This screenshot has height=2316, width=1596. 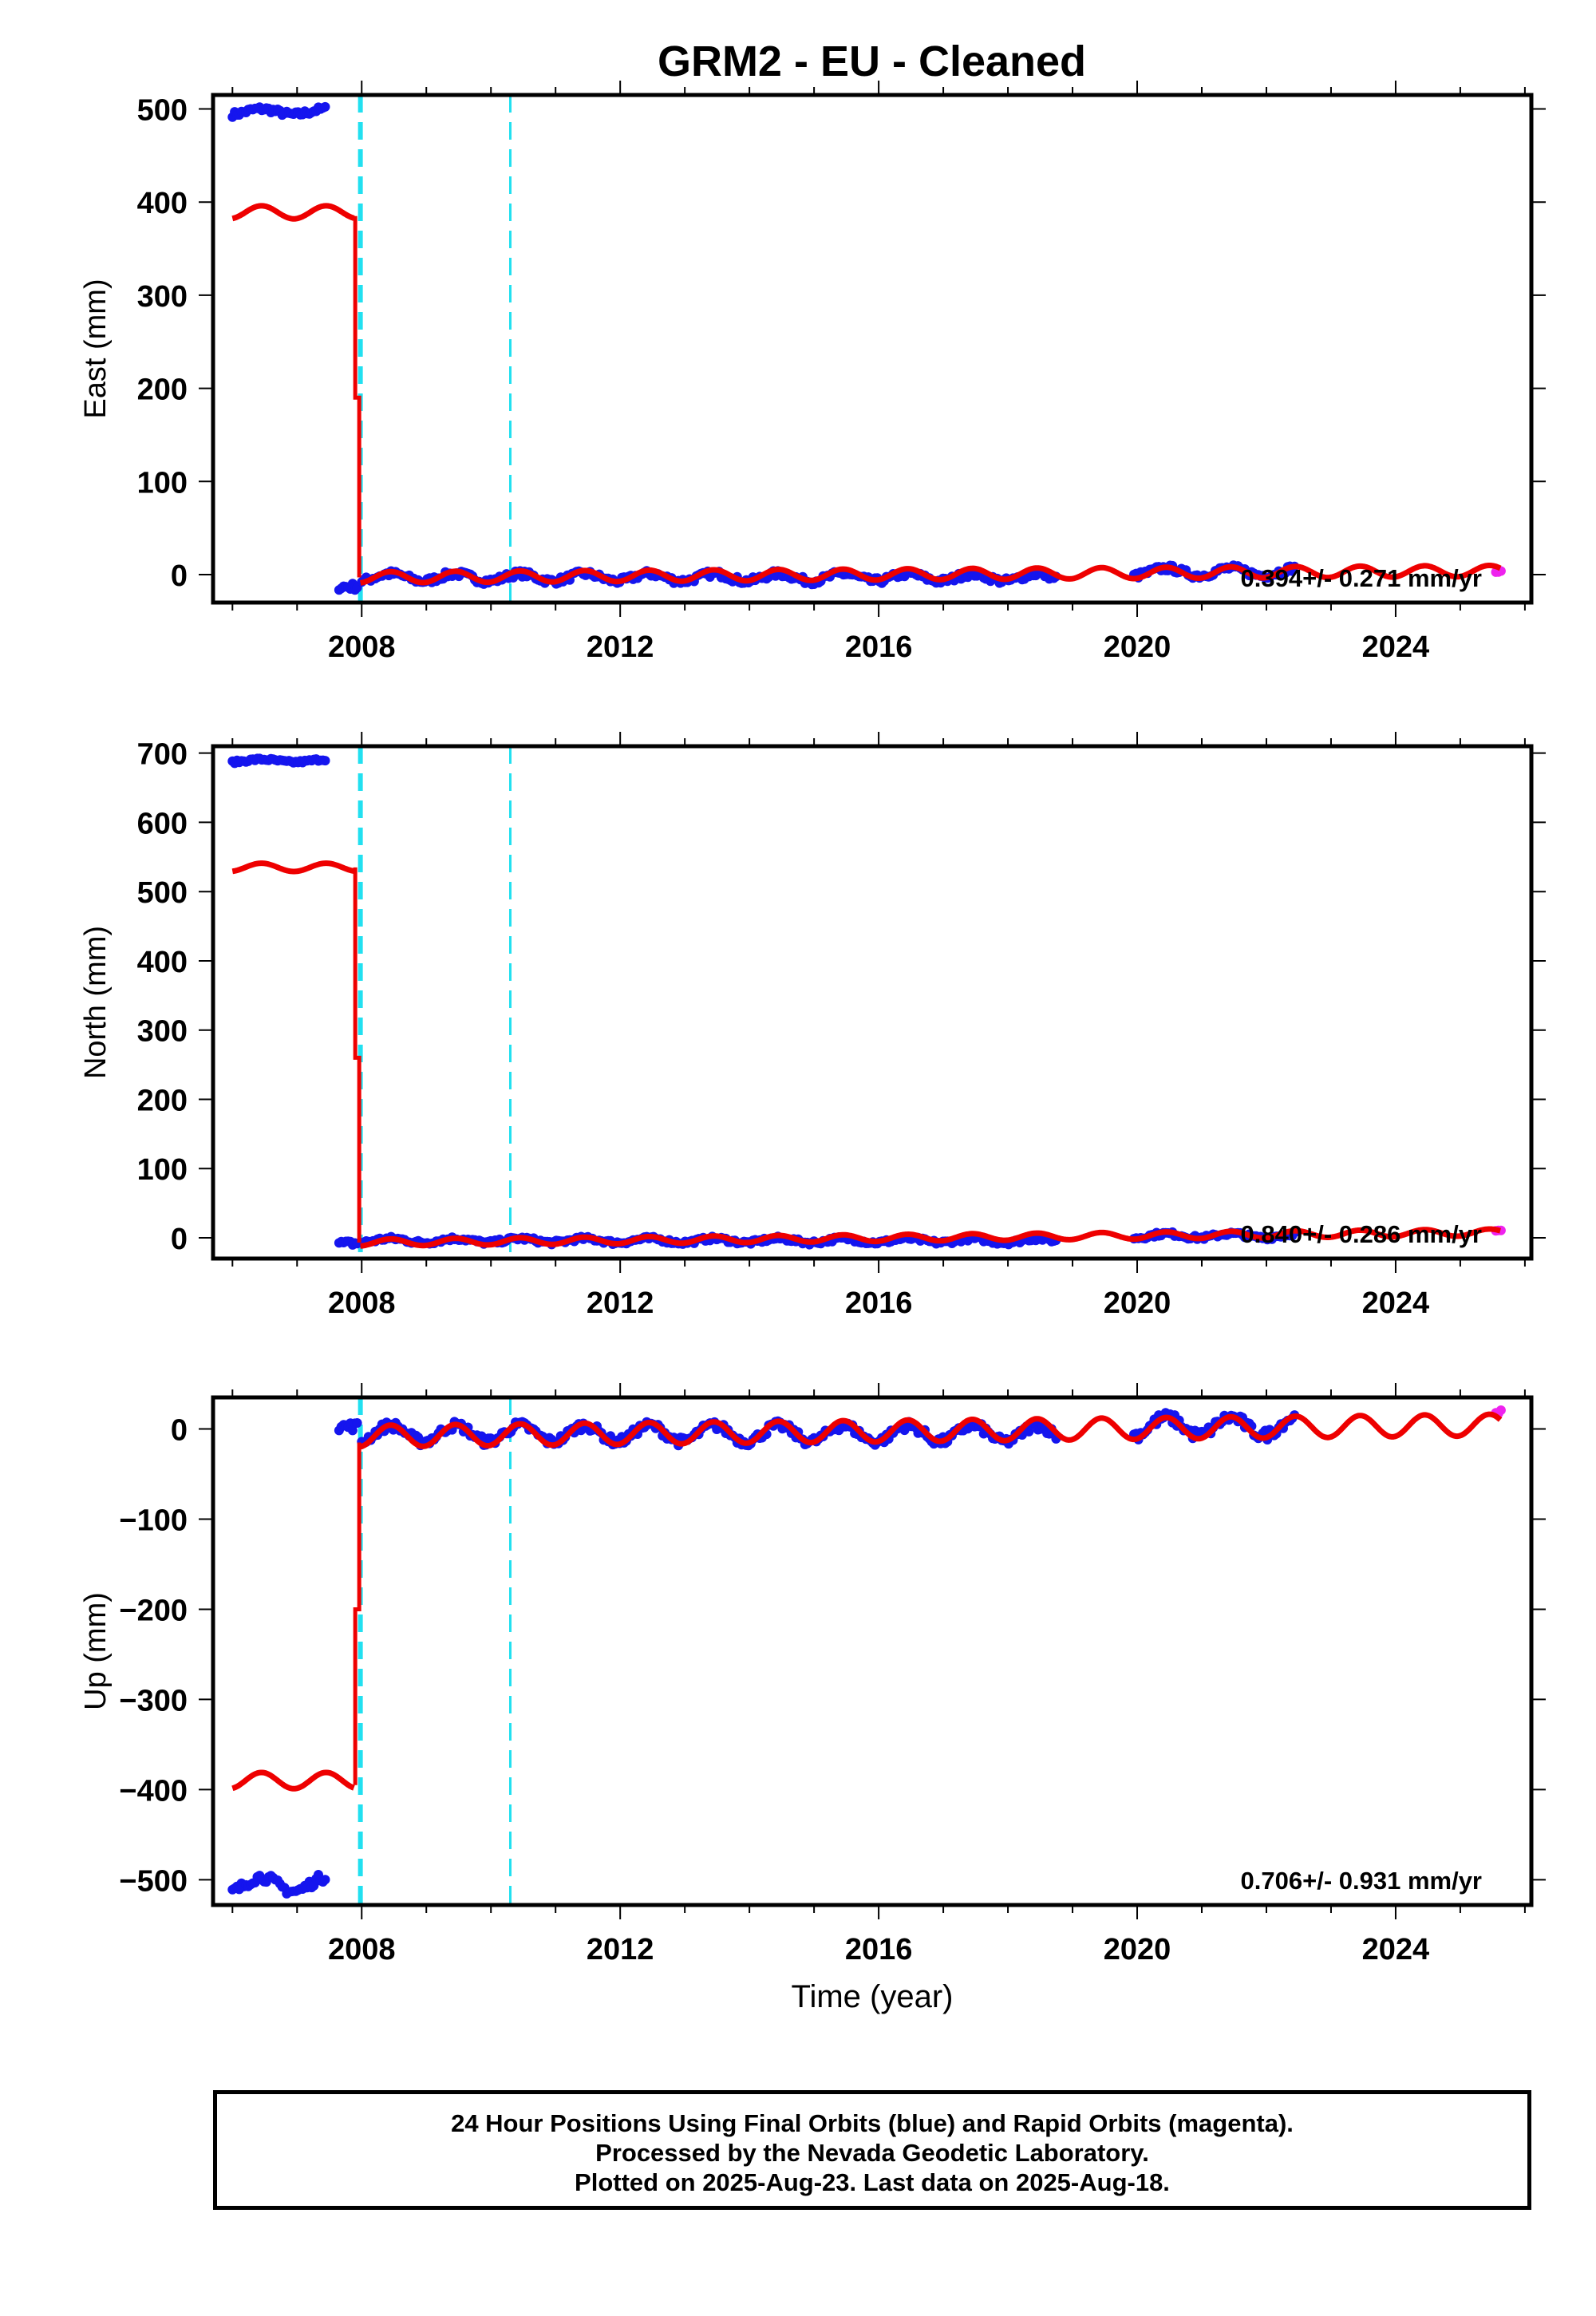 What do you see at coordinates (96, 1002) in the screenshot?
I see `north-axis-label: North (mm)` at bounding box center [96, 1002].